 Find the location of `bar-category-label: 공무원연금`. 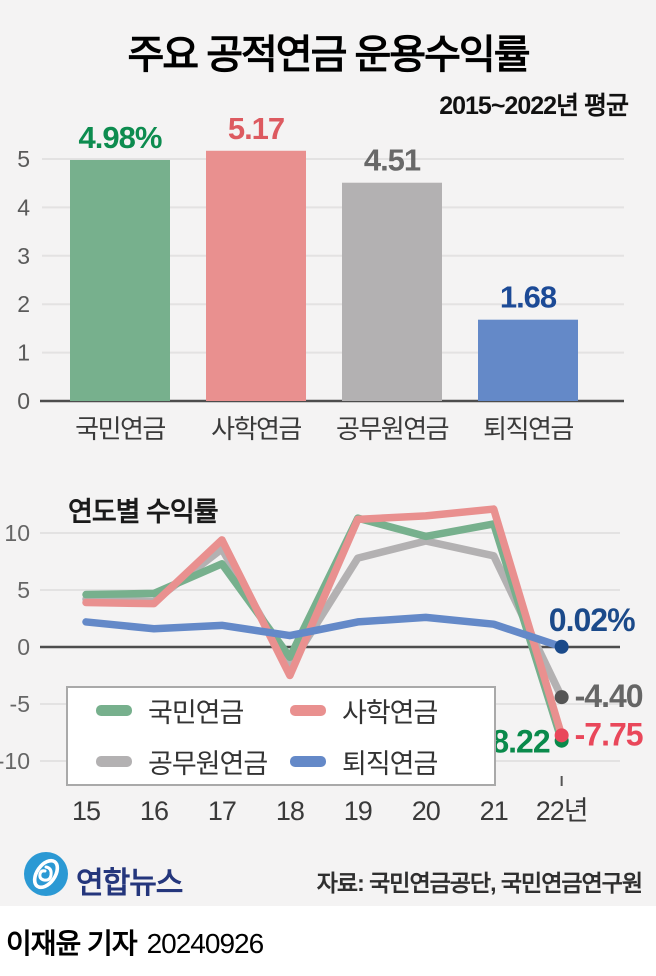

bar-category-label: 공무원연금 is located at coordinates (392, 429).